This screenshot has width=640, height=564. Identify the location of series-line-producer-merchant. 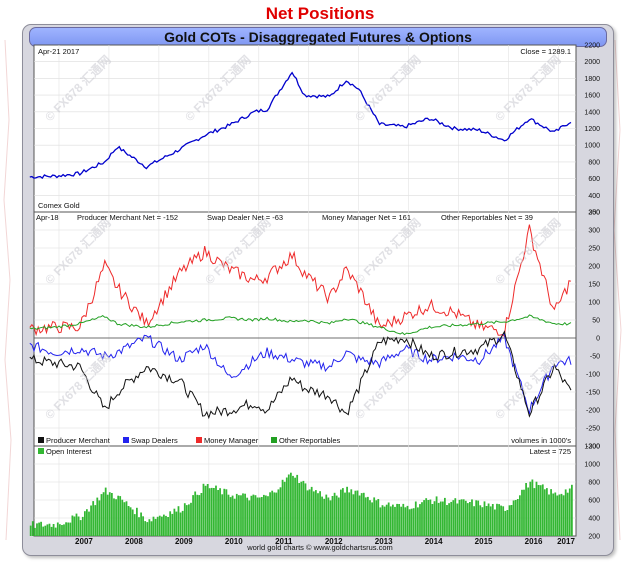
(300, 375).